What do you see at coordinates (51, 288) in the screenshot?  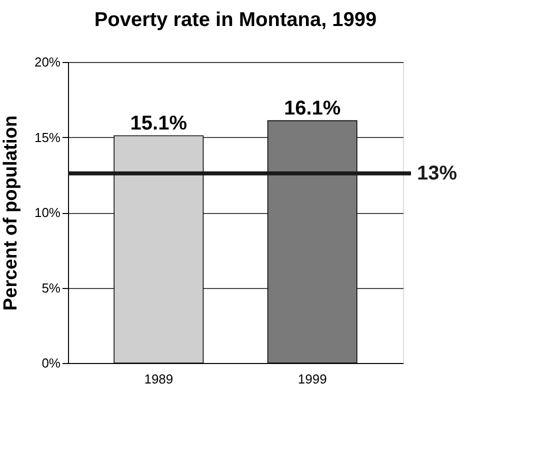 I see `y-tick-label: 5%` at bounding box center [51, 288].